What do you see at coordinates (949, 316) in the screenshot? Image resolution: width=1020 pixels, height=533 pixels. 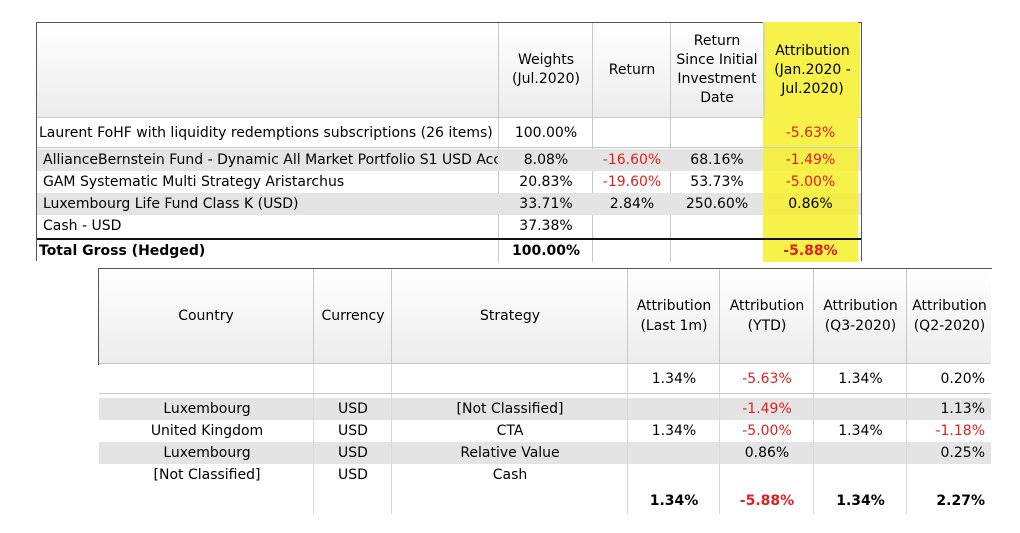 I see `header-attribution-q2: Attribution (Q2-2020)` at bounding box center [949, 316].